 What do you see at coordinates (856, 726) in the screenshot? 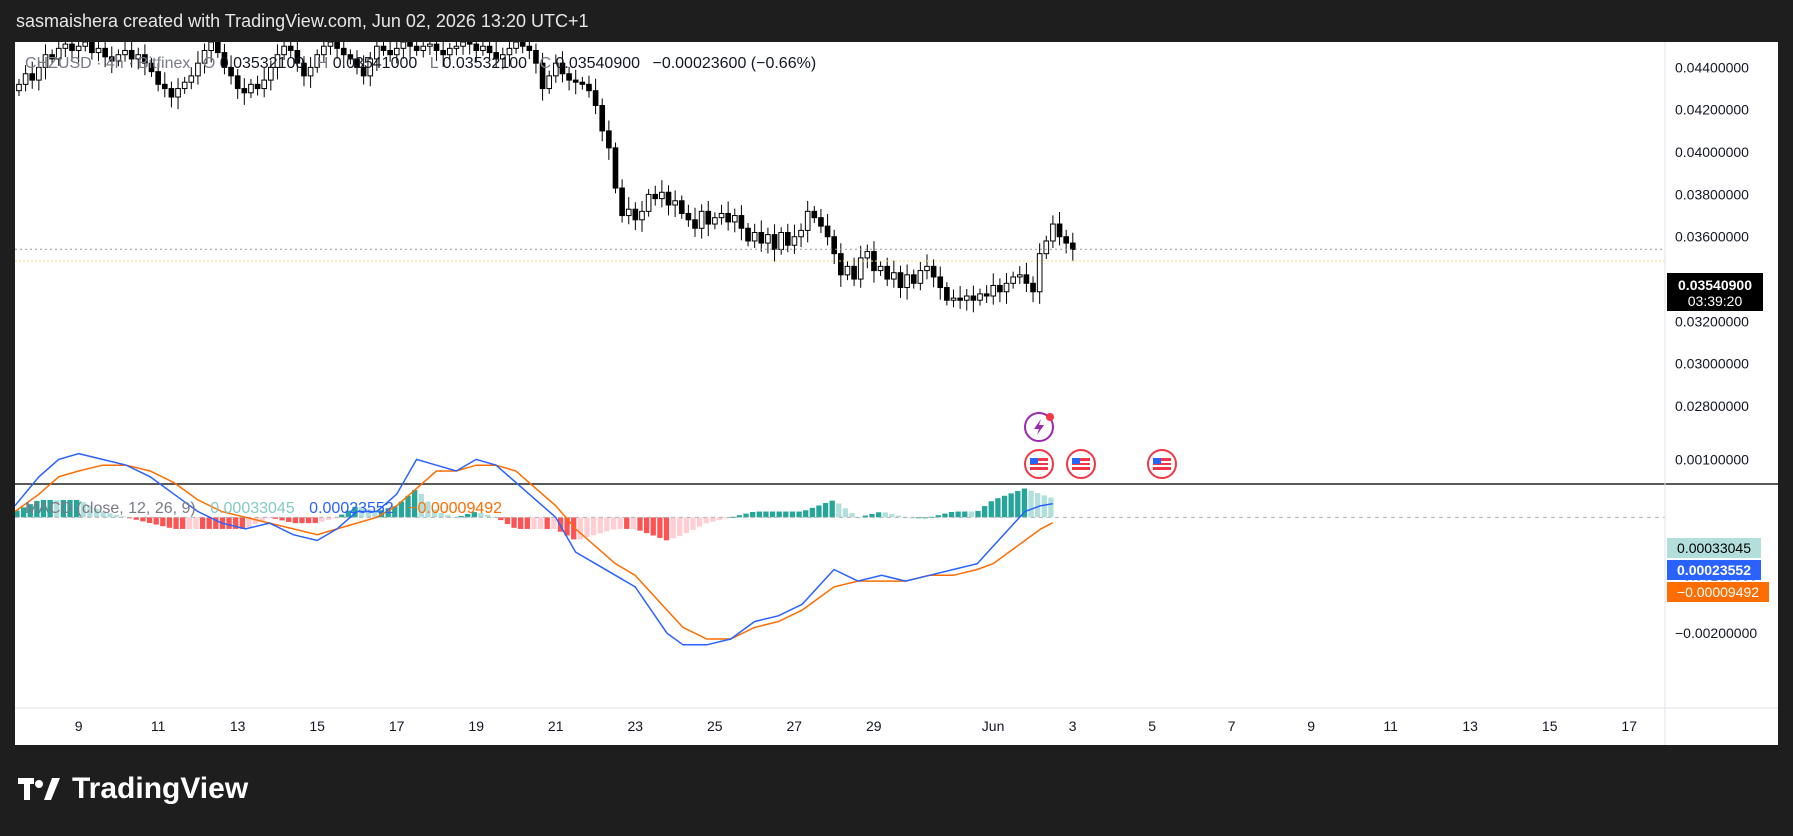
I see `time-axis: 9 11 13 15 17 19 21 23 25 27 29 Jun 3 5 7 9 11 13 15 17` at bounding box center [856, 726].